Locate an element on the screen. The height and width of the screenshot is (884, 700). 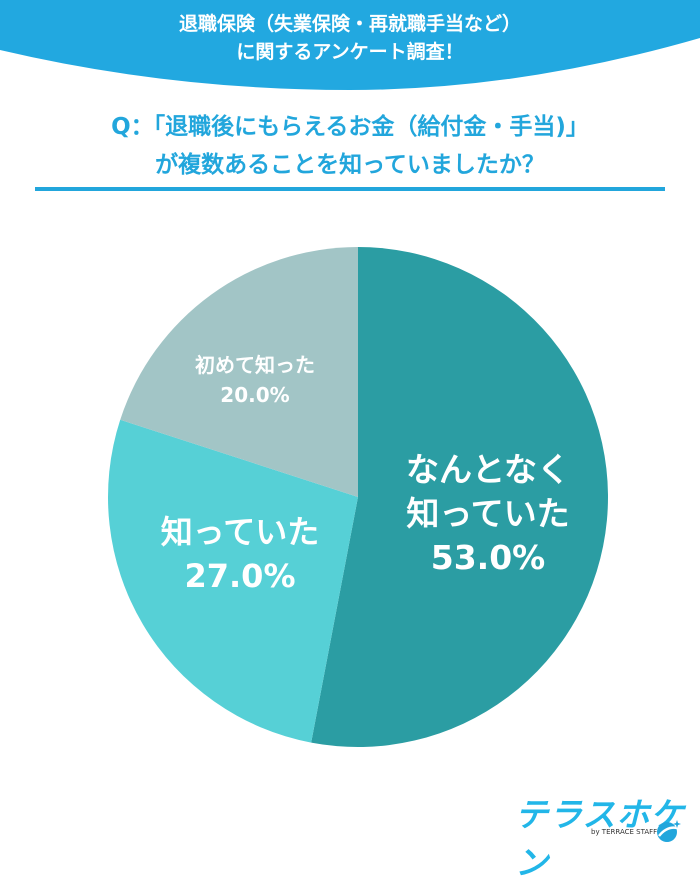
question-line-2: が複数あることを知っていましたか？ is located at coordinates (350, 165).